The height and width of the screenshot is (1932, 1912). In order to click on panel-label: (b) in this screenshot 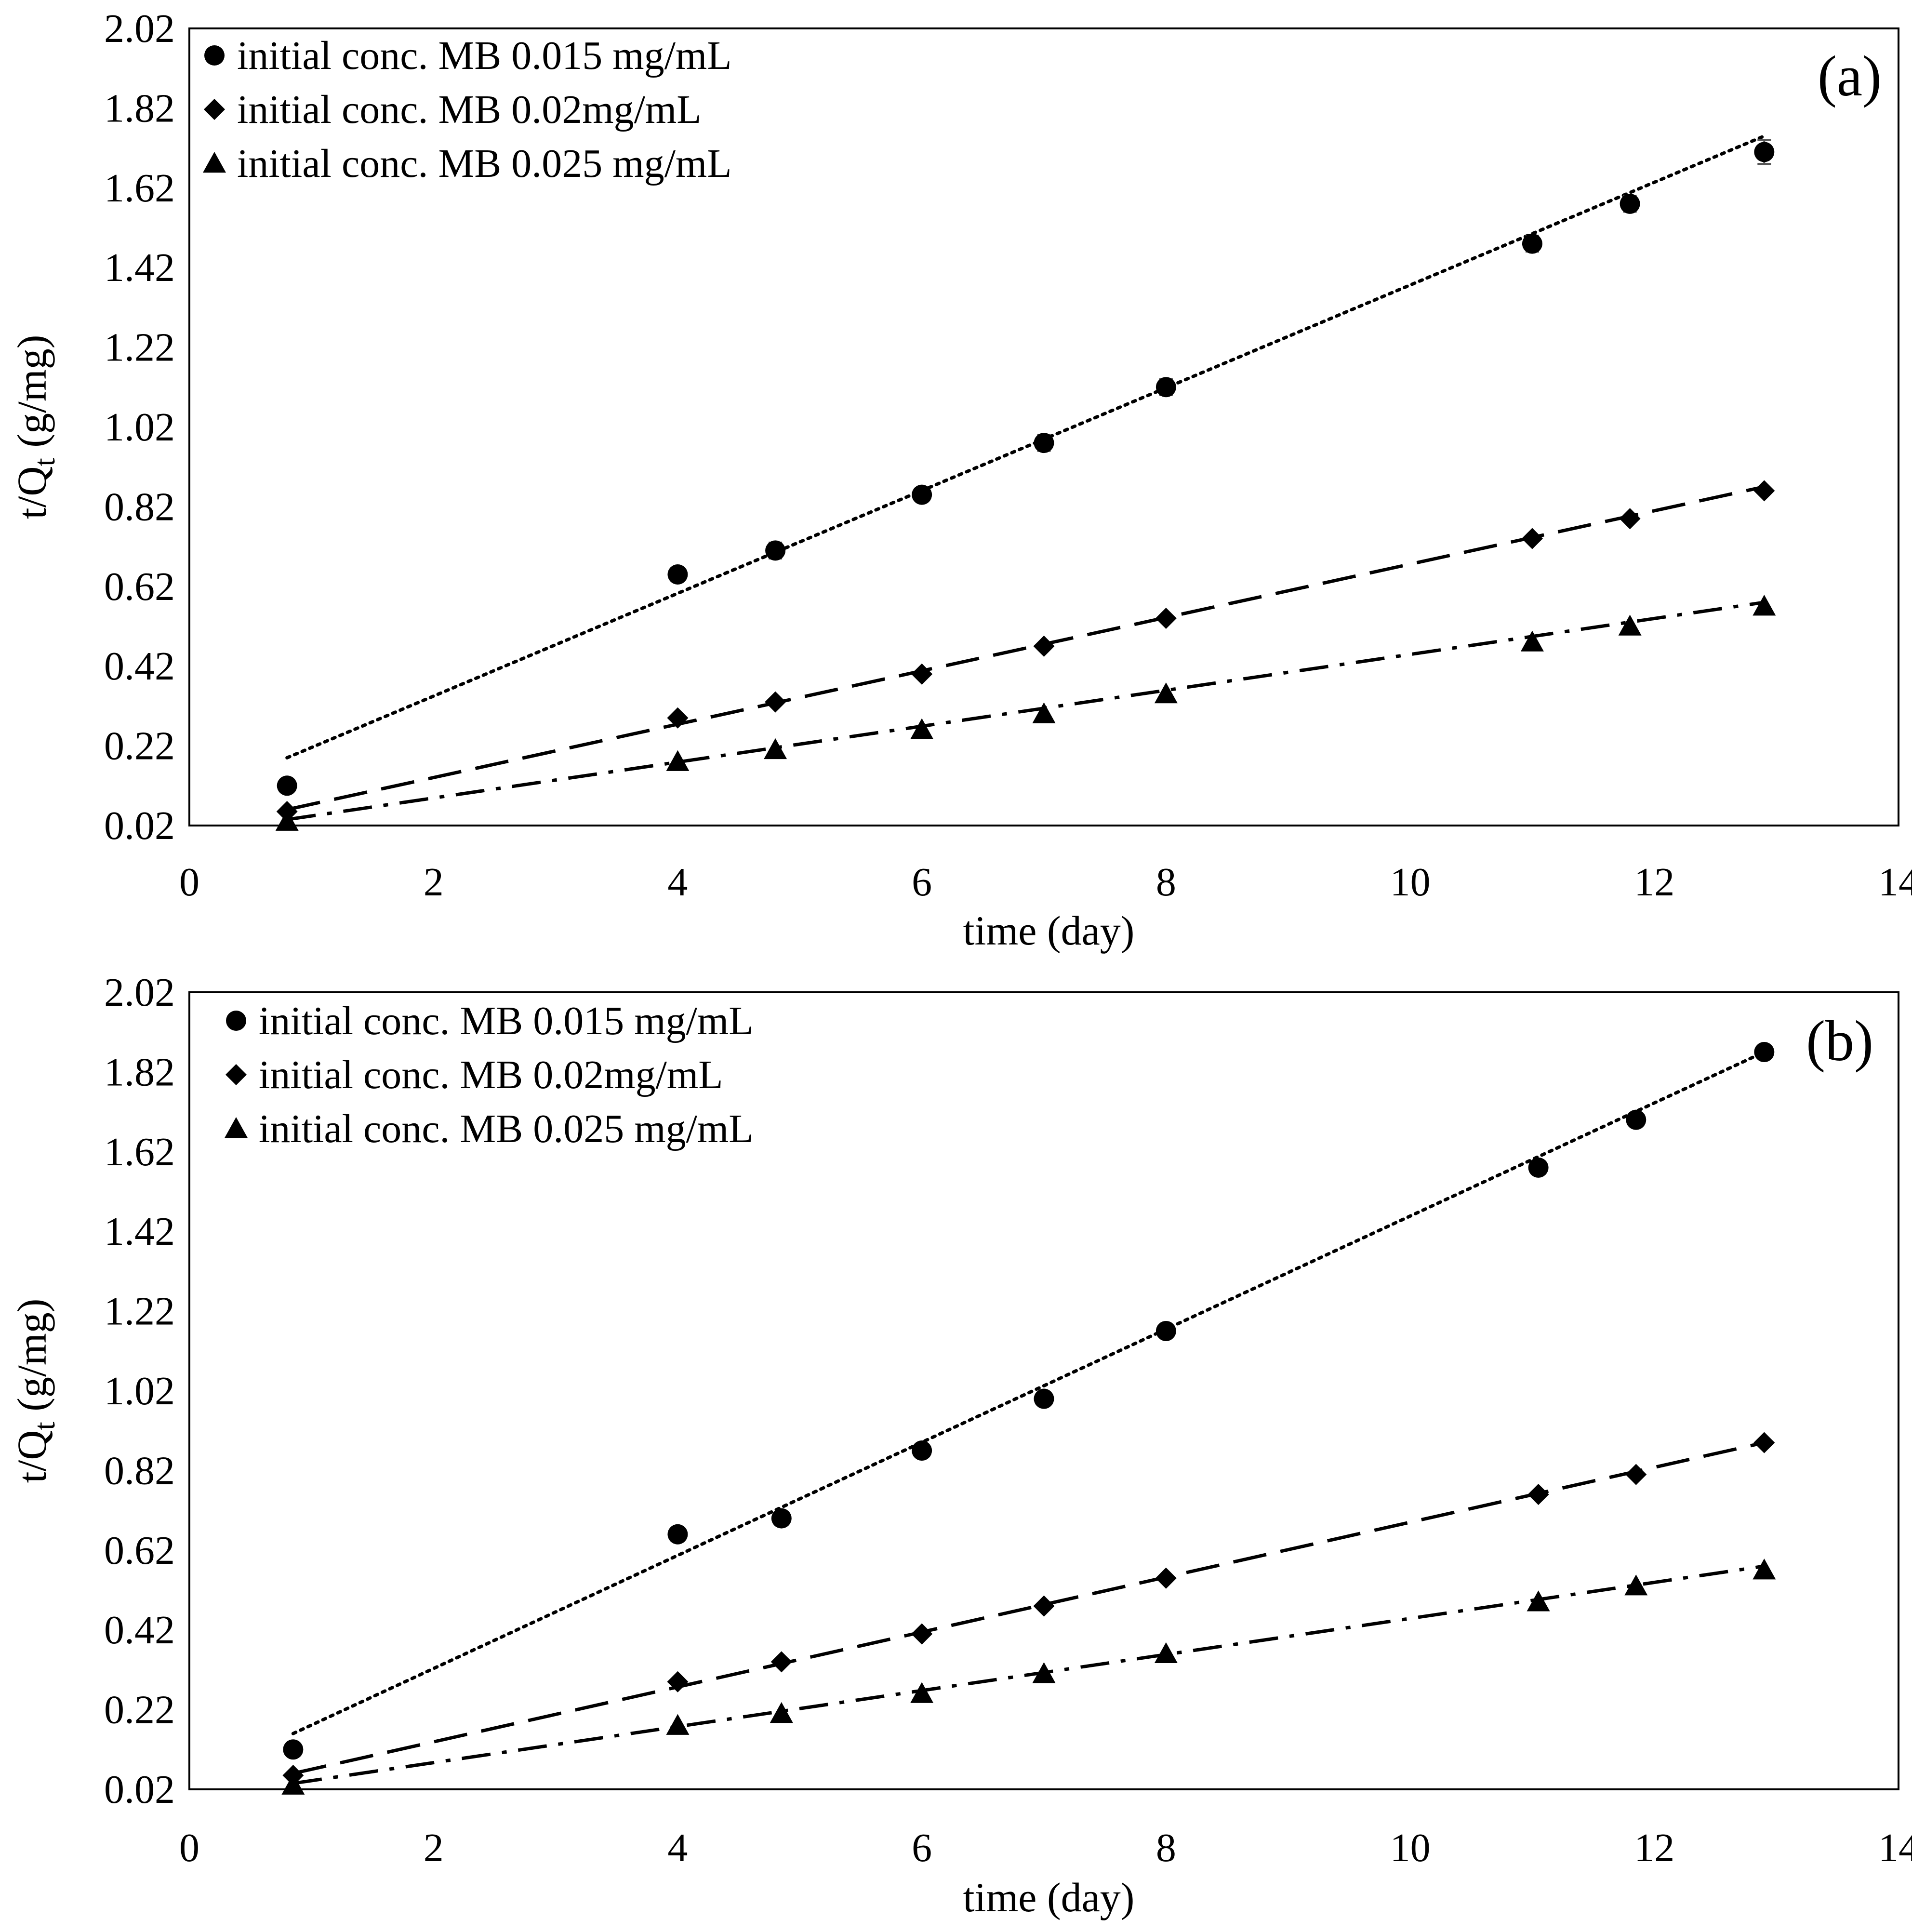, I will do `click(1840, 1041)`.